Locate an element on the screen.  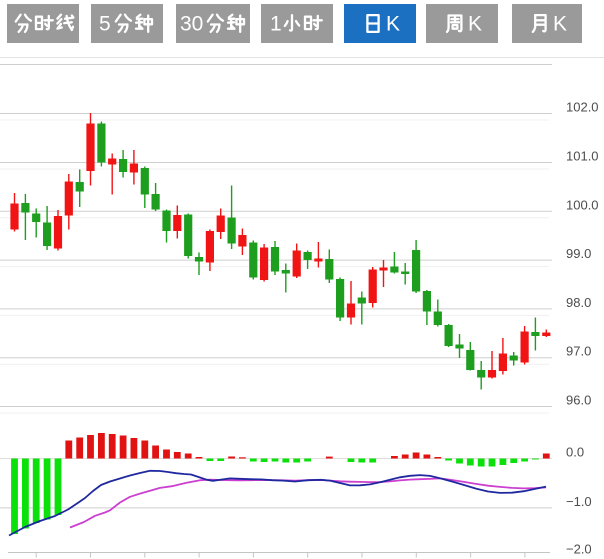
svg-text: −2.0 is located at coordinates (579, 549).